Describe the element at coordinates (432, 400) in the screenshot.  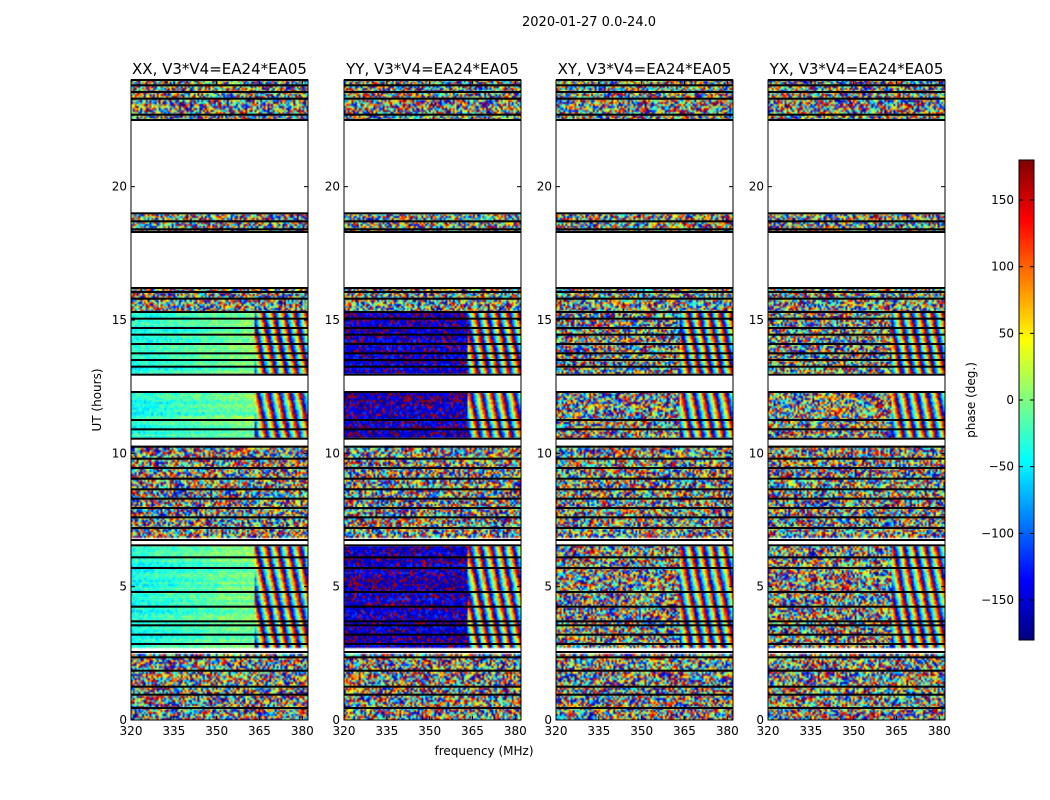
I see `panel-frame` at that location.